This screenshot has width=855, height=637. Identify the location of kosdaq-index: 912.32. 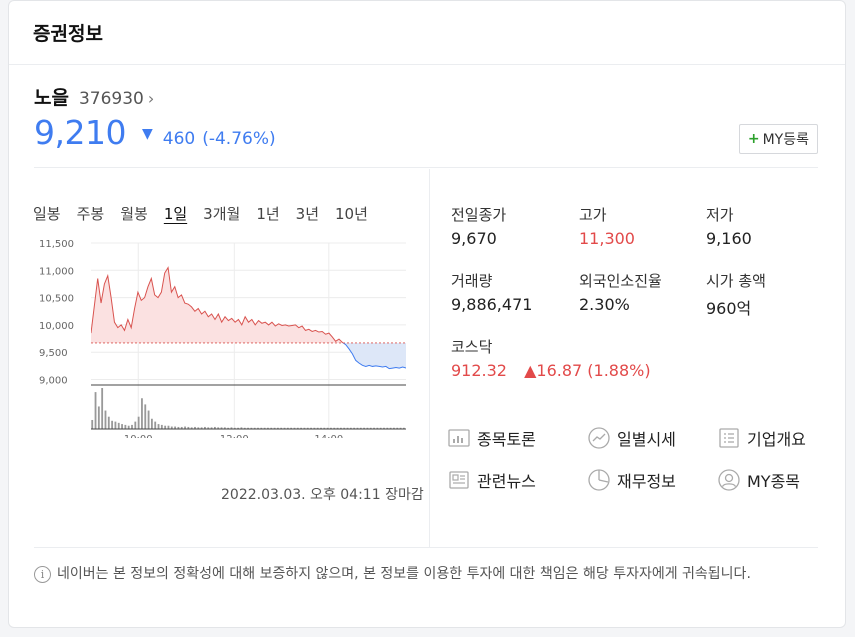
(479, 370).